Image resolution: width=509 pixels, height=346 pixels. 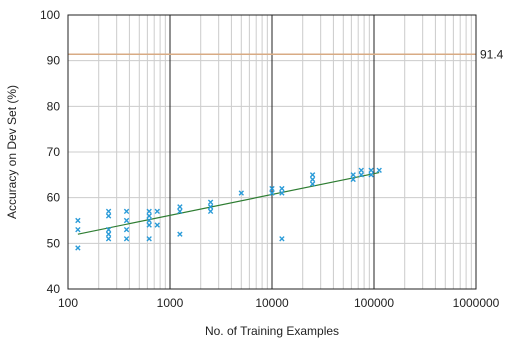 What do you see at coordinates (54, 289) in the screenshot?
I see `y-tick-label: 40` at bounding box center [54, 289].